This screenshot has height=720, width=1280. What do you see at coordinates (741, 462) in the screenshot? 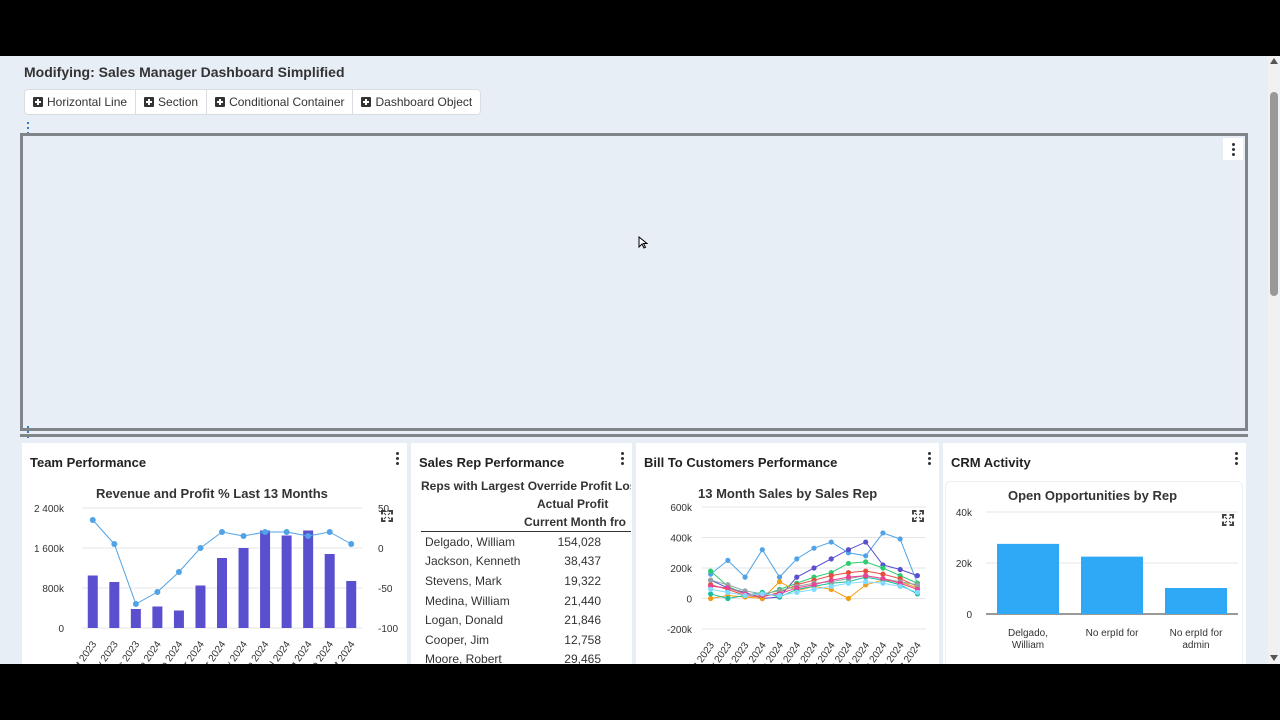
I see `panel-title: Bill To Customers Performance` at bounding box center [741, 462].